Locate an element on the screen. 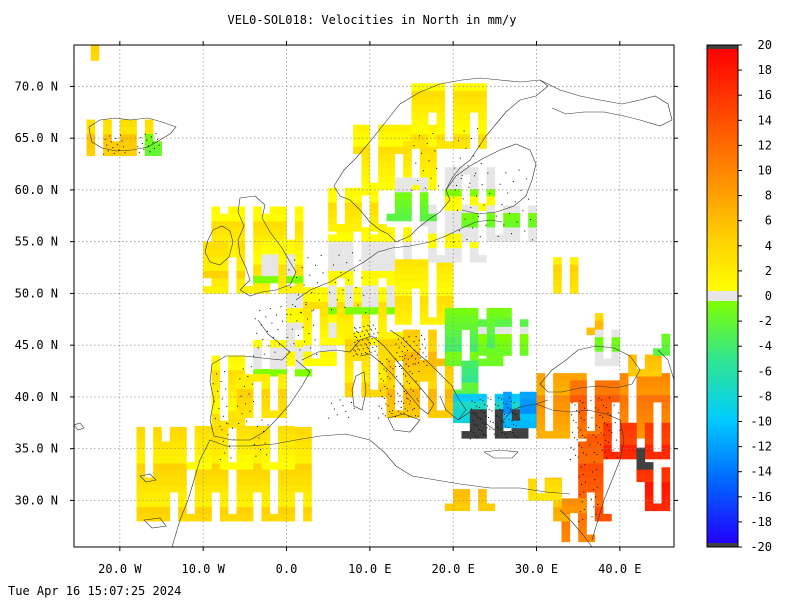 This screenshot has height=600, width=800. colorbar-tick-label: 20 is located at coordinates (765, 45).